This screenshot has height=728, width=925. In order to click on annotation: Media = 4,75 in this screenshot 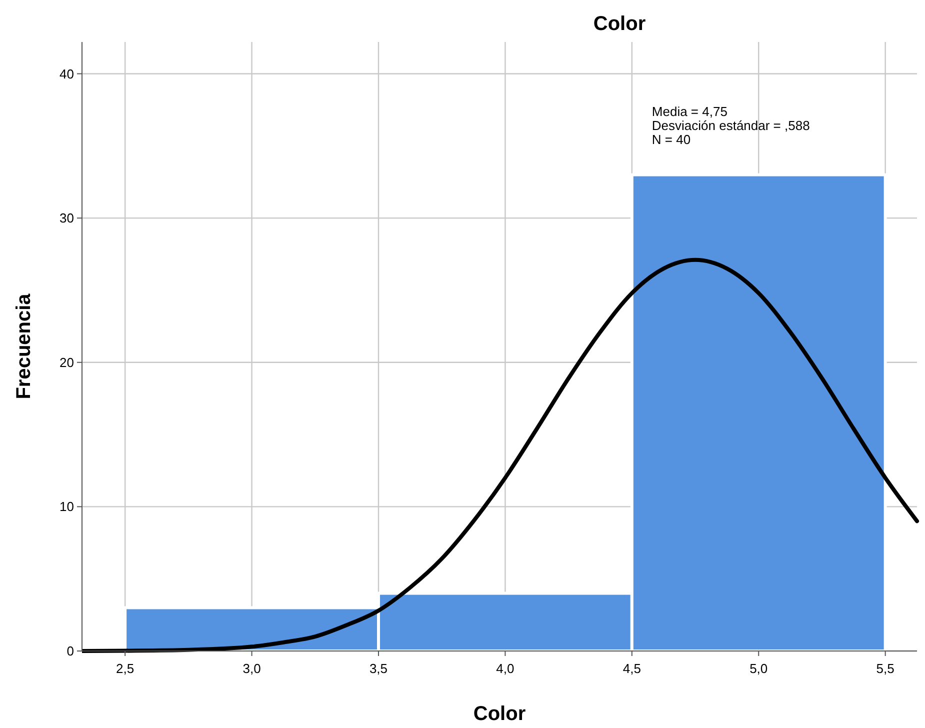, I will do `click(690, 111)`.